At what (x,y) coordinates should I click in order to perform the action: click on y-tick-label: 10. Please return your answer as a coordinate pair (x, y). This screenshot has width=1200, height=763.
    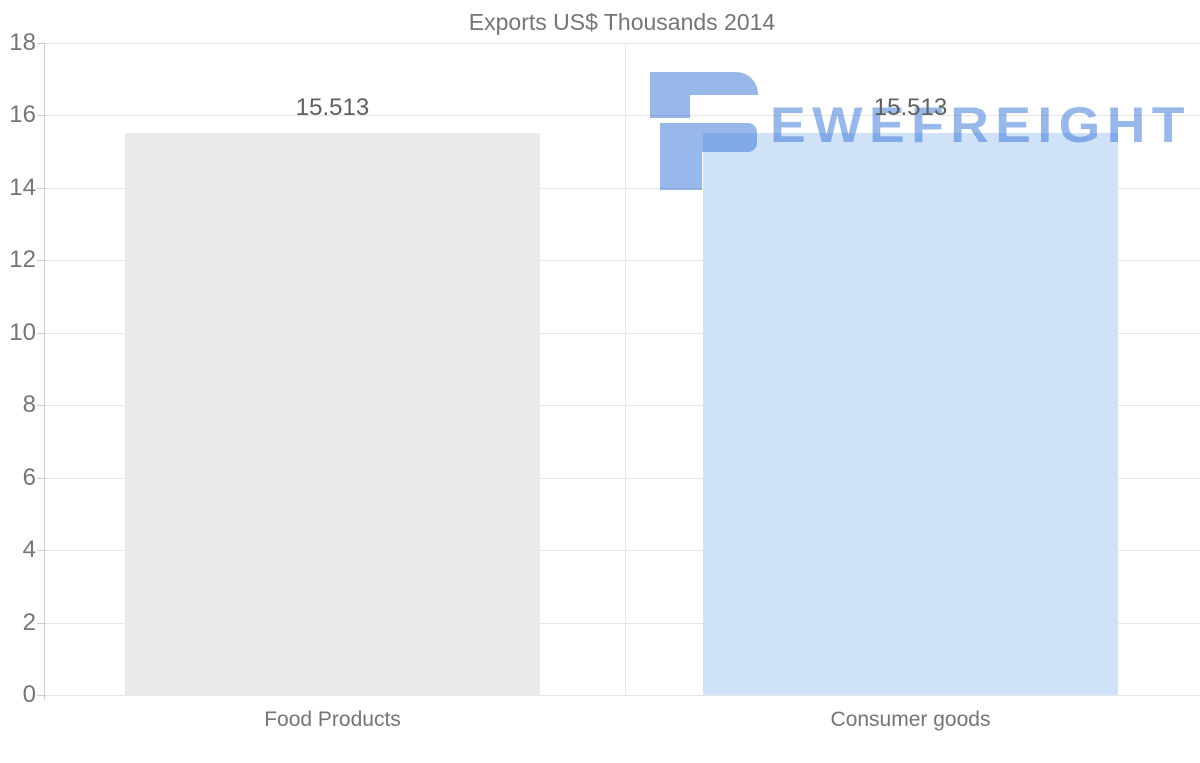
    Looking at the image, I should click on (22, 332).